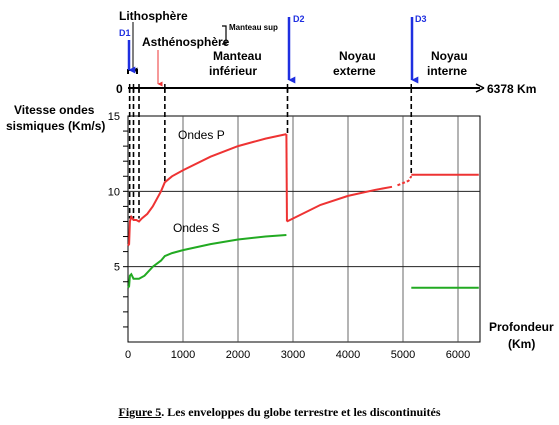 The image size is (559, 425). Describe the element at coordinates (128, 355) in the screenshot. I see `x-tick-label: 0` at that location.